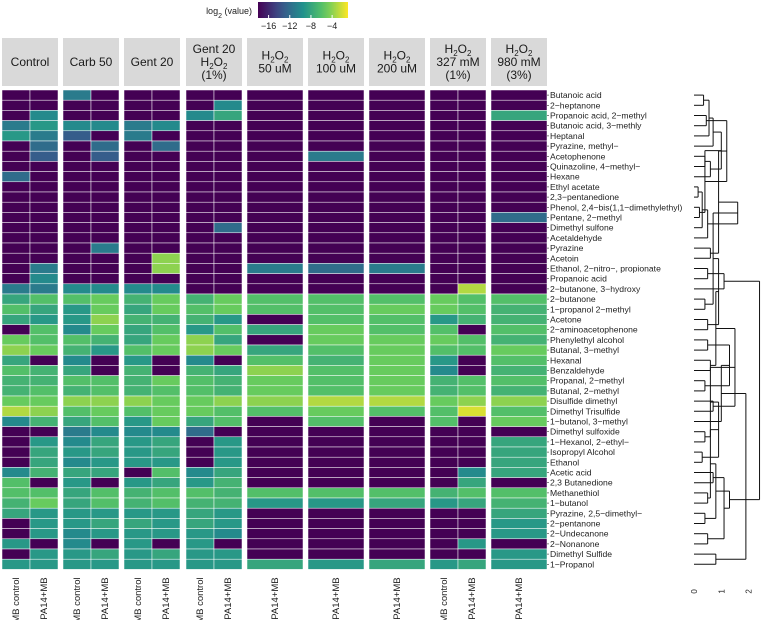  What do you see at coordinates (582, 452) in the screenshot?
I see `row-label: Isopropyl Alcohol` at bounding box center [582, 452].